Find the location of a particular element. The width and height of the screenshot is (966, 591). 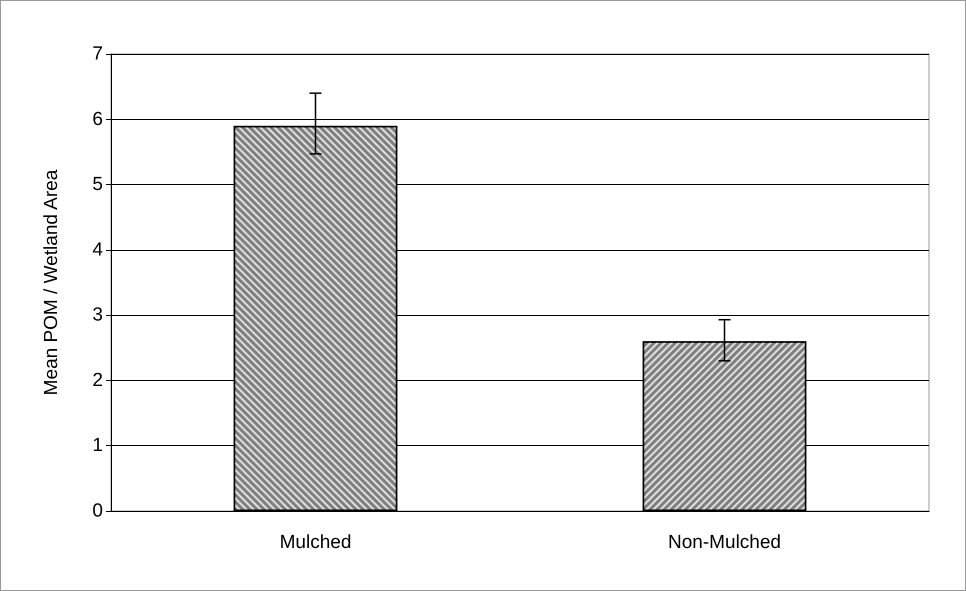

y-tick-label: 3 is located at coordinates (97, 315).